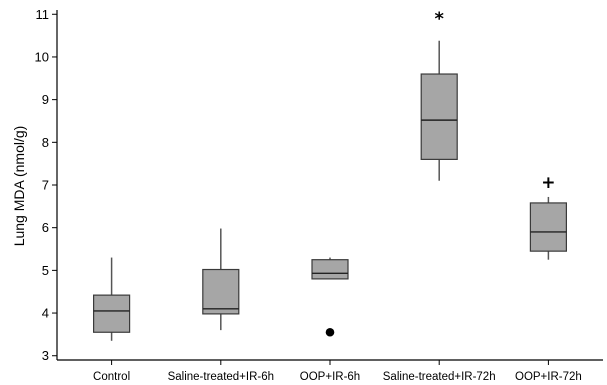 The height and width of the screenshot is (385, 607). I want to click on box-group: +, so click(548, 216).